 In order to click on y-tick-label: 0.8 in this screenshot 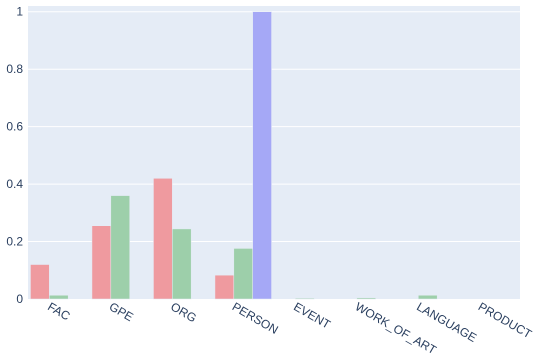, I will do `click(14, 69)`.